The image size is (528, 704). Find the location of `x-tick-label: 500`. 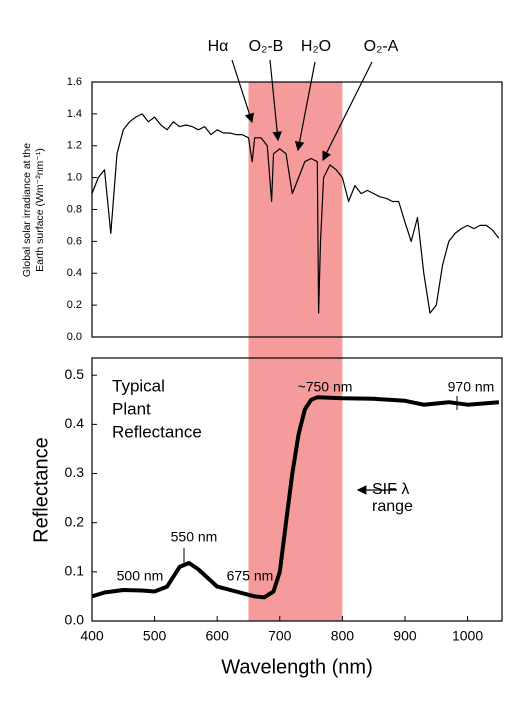

x-tick-label: 500 is located at coordinates (155, 636).